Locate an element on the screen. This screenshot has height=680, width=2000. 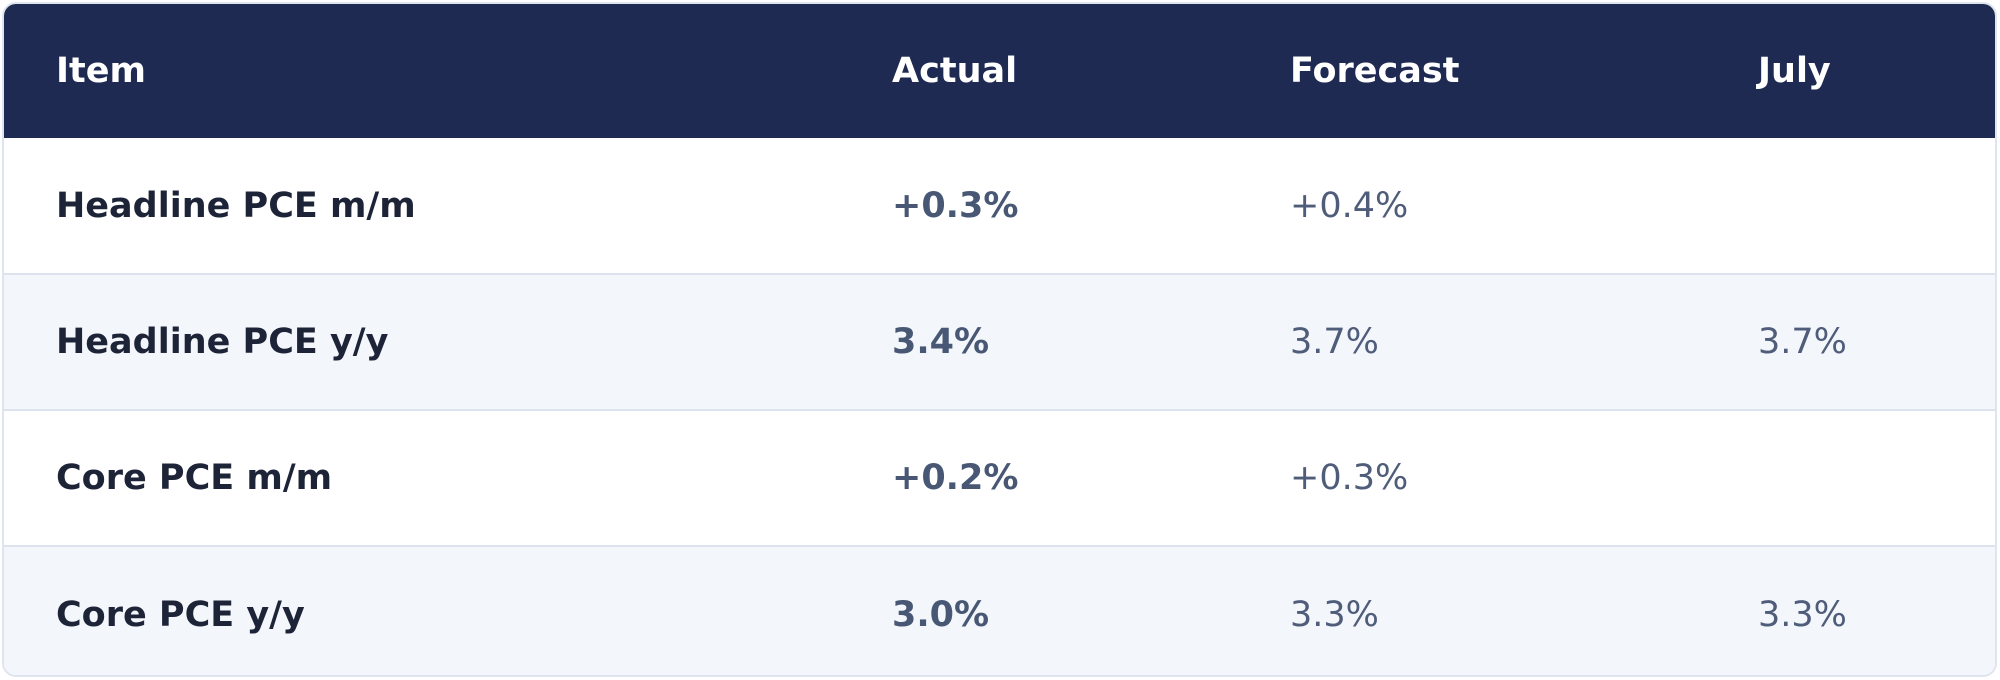
cell-forecast: 3.7% is located at coordinates (1334, 342).